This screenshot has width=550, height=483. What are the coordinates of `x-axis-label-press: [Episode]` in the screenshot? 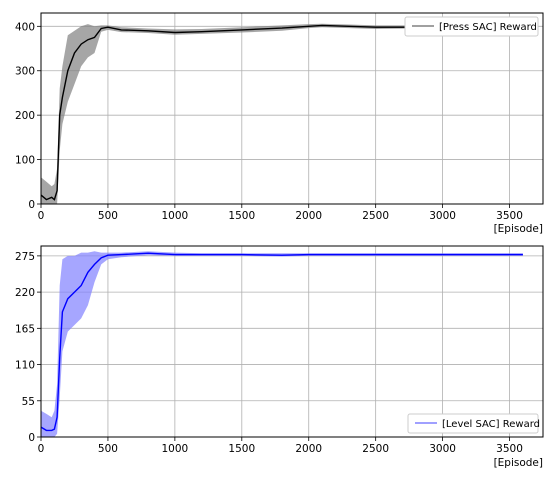 It's located at (518, 229).